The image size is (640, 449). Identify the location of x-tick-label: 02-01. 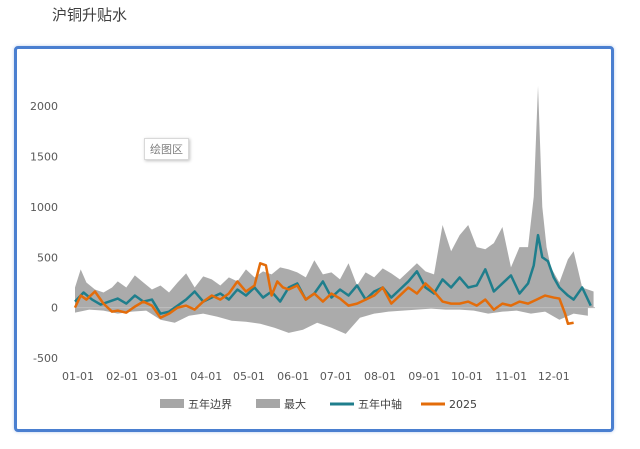
(122, 376).